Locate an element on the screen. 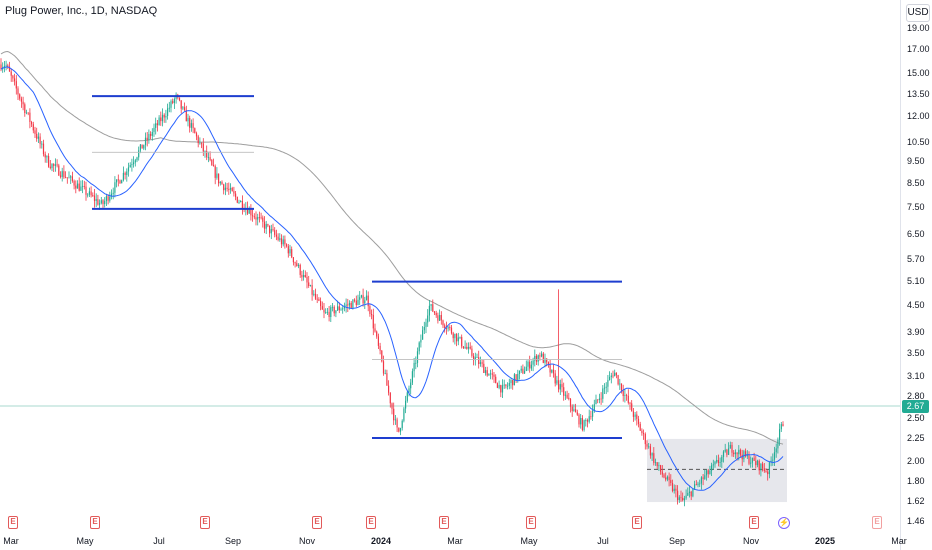  price-axis-label: 5.70 is located at coordinates (916, 259).